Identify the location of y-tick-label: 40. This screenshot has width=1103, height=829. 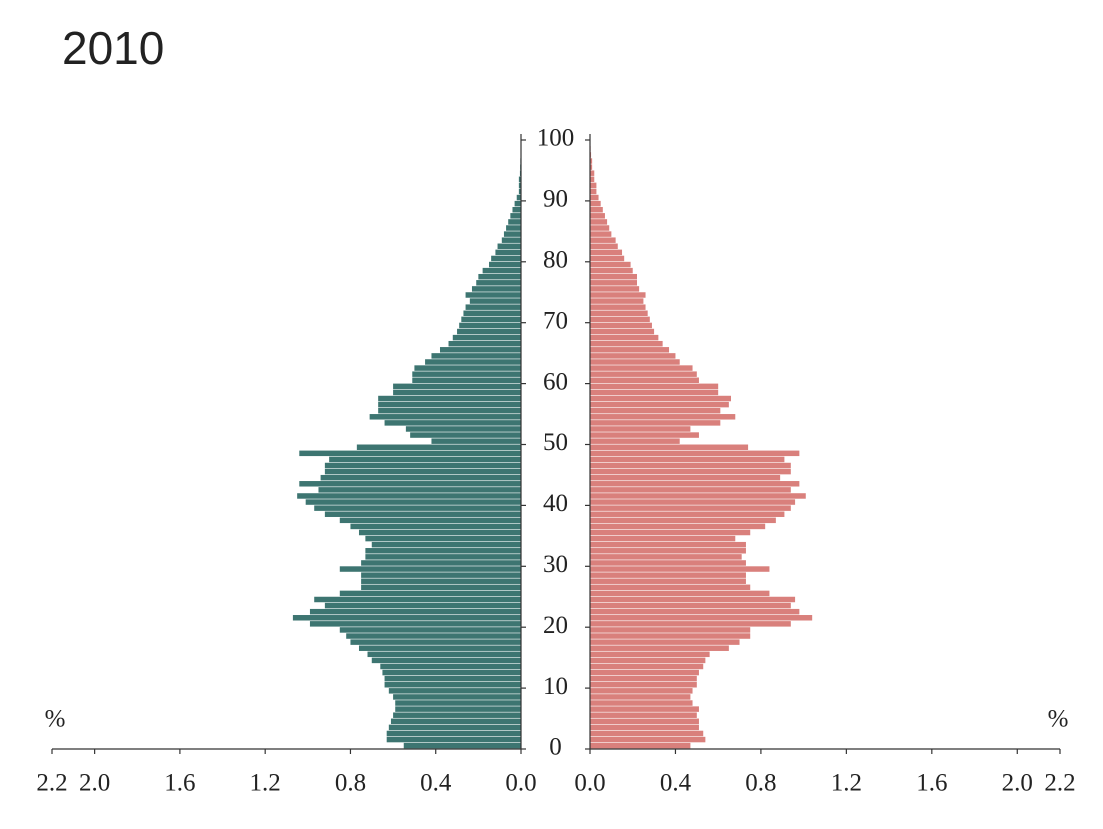
(555, 503).